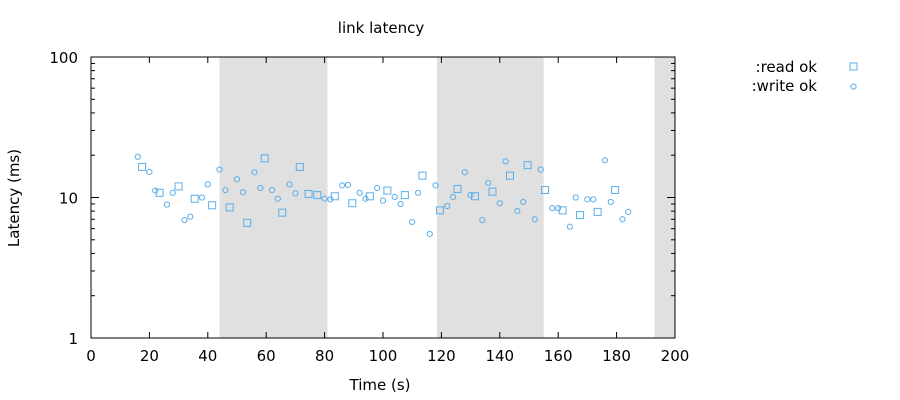 The width and height of the screenshot is (900, 400). Describe the element at coordinates (441, 356) in the screenshot. I see `x-tick-label: 120` at that location.